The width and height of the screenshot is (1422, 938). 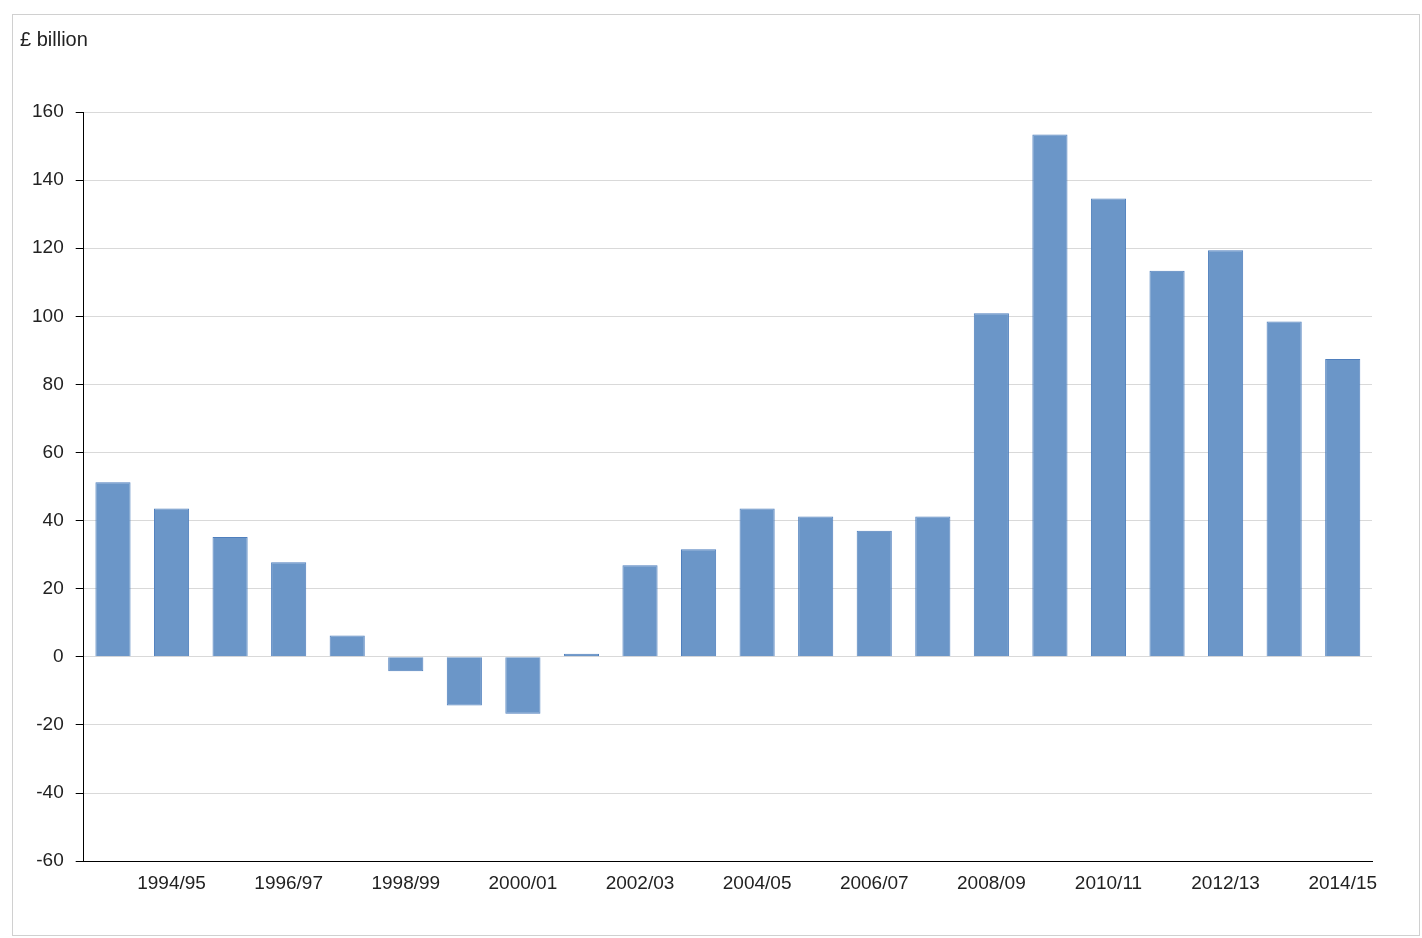 I want to click on y-tick-label: 60, so click(x=53, y=451).